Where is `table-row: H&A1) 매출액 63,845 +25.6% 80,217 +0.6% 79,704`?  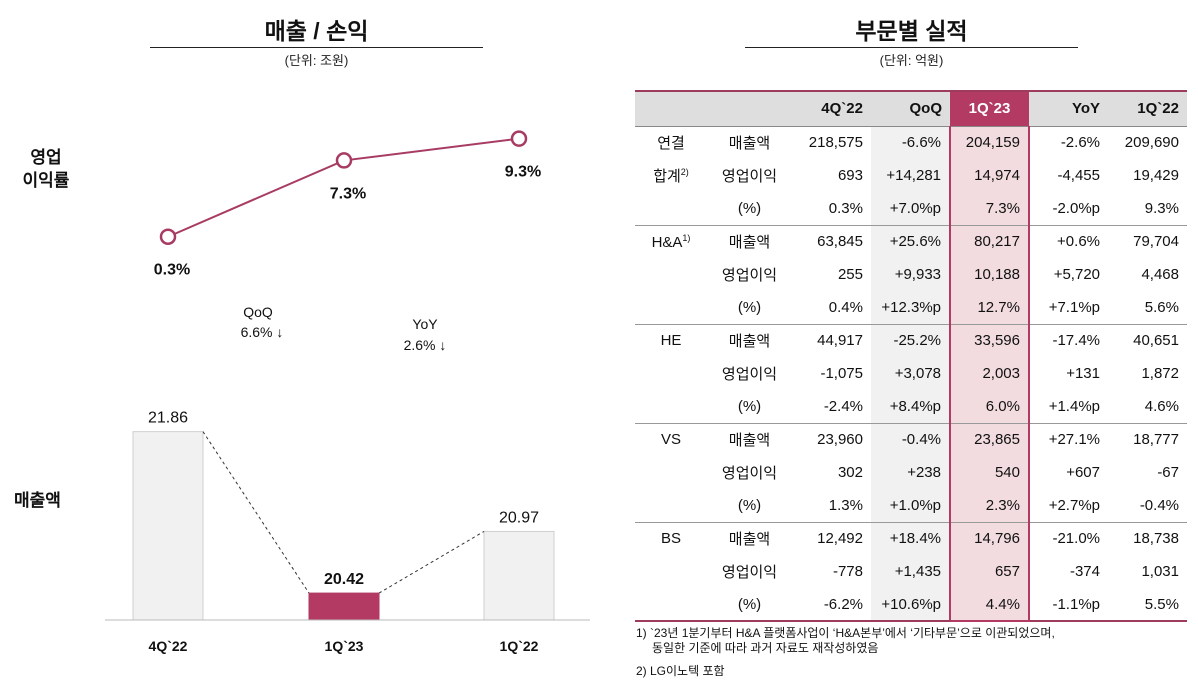
table-row: H&A1) 매출액 63,845 +25.6% 80,217 +0.6% 79,704 is located at coordinates (911, 241).